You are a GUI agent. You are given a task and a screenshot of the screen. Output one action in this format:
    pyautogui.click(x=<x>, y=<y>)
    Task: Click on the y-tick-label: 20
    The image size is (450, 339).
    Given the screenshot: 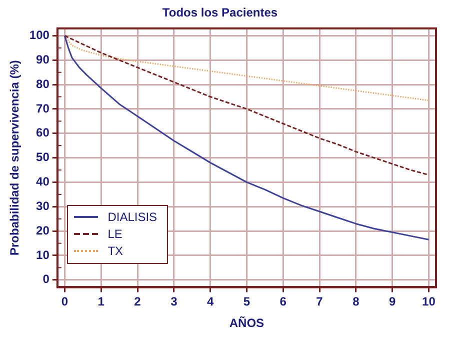 What is the action you would take?
    pyautogui.click(x=43, y=230)
    